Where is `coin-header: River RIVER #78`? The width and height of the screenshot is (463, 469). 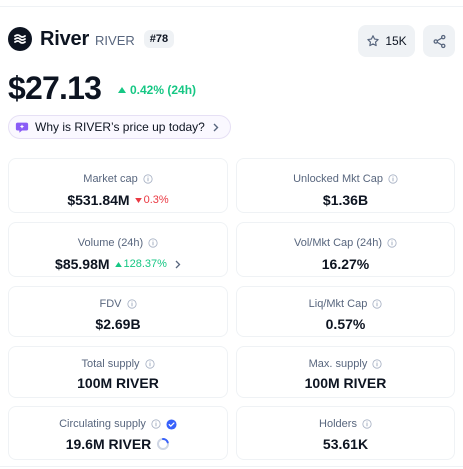
coin-header: River RIVER #78 is located at coordinates (91, 39).